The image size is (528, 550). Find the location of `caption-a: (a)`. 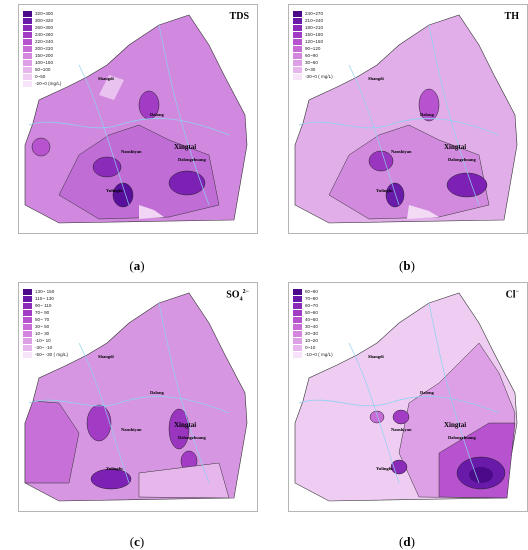

caption-a: (a) is located at coordinates (137, 265).